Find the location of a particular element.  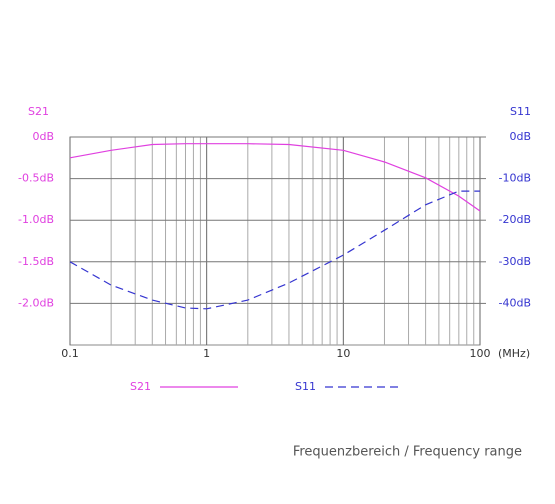

series-line is located at coordinates (275, 177).